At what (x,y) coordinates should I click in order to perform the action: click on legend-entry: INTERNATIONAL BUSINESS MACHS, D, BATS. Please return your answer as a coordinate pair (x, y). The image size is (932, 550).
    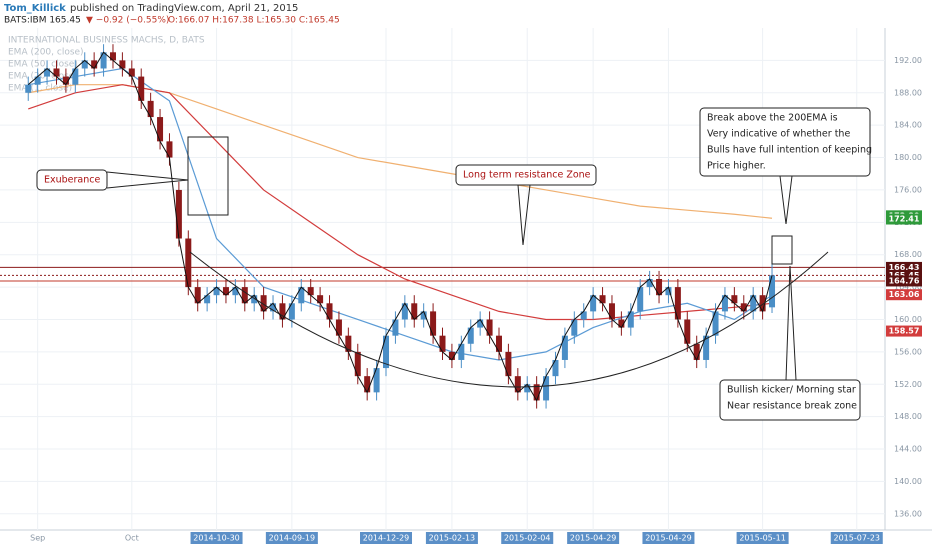
    Looking at the image, I should click on (106, 41).